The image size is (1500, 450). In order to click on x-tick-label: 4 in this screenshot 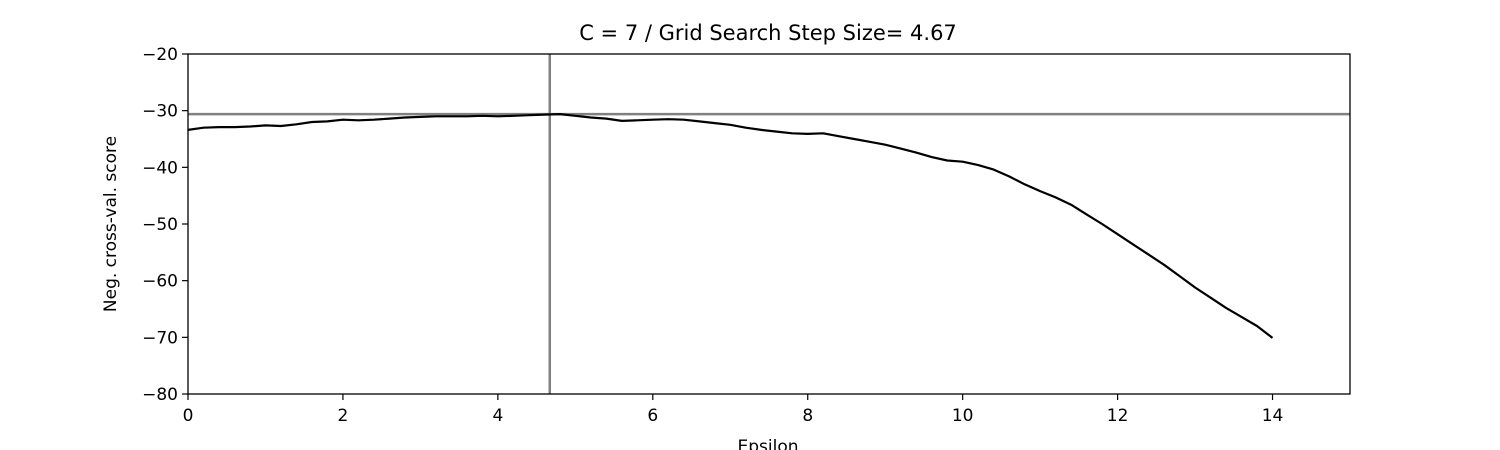, I will do `click(497, 416)`.